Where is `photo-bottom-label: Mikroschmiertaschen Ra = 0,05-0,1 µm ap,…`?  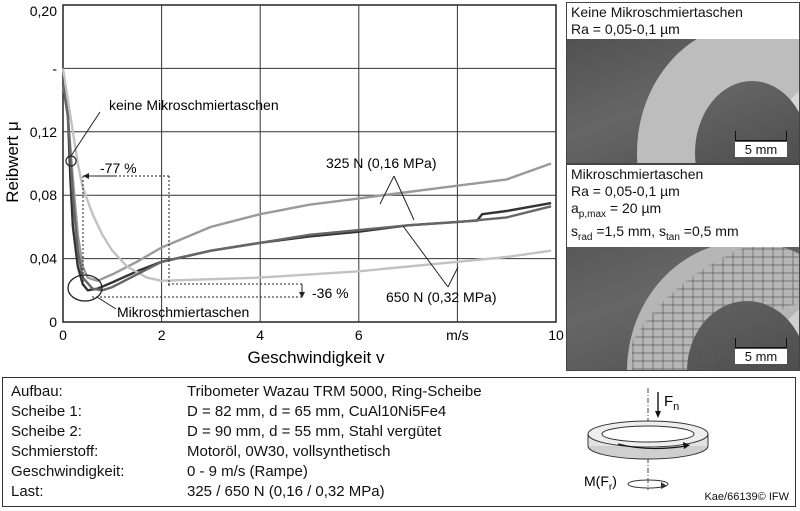 photo-bottom-label: Mikroschmiertaschen Ra = 0,05-0,1 µm ap,… is located at coordinates (683, 206).